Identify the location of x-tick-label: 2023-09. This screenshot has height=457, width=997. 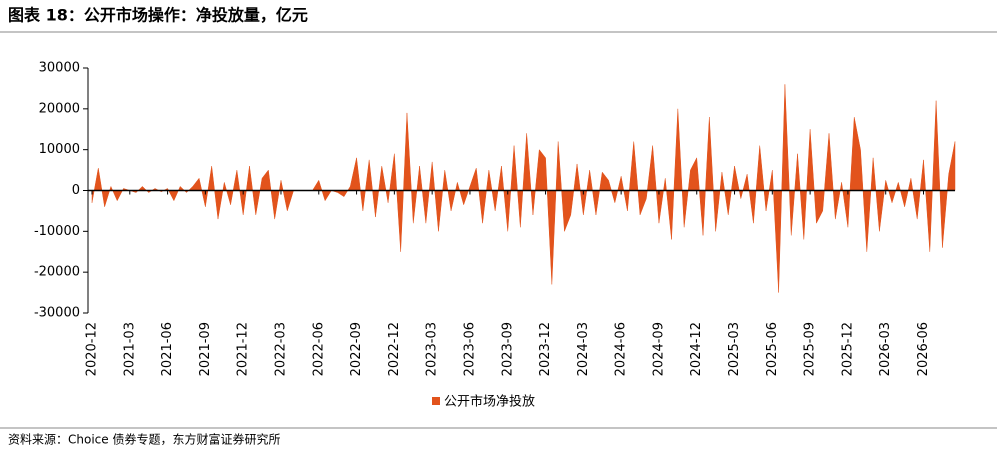
(507, 349).